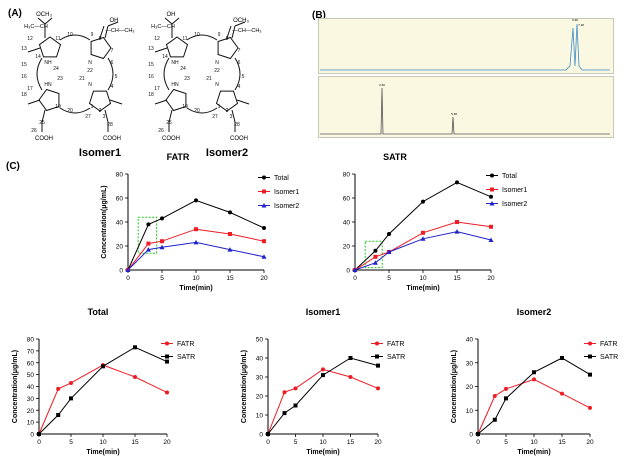 The height and width of the screenshot is (471, 640). What do you see at coordinates (215, 117) in the screenshot?
I see `atom-label: 27` at bounding box center [215, 117].